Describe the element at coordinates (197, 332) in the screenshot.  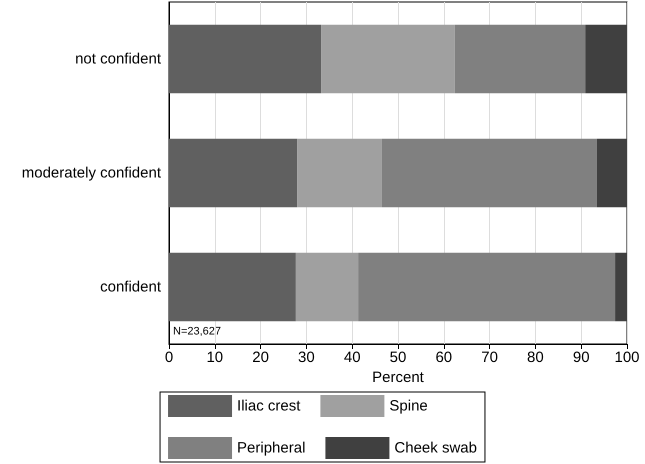
I see `annotation: N=23,627` at that location.